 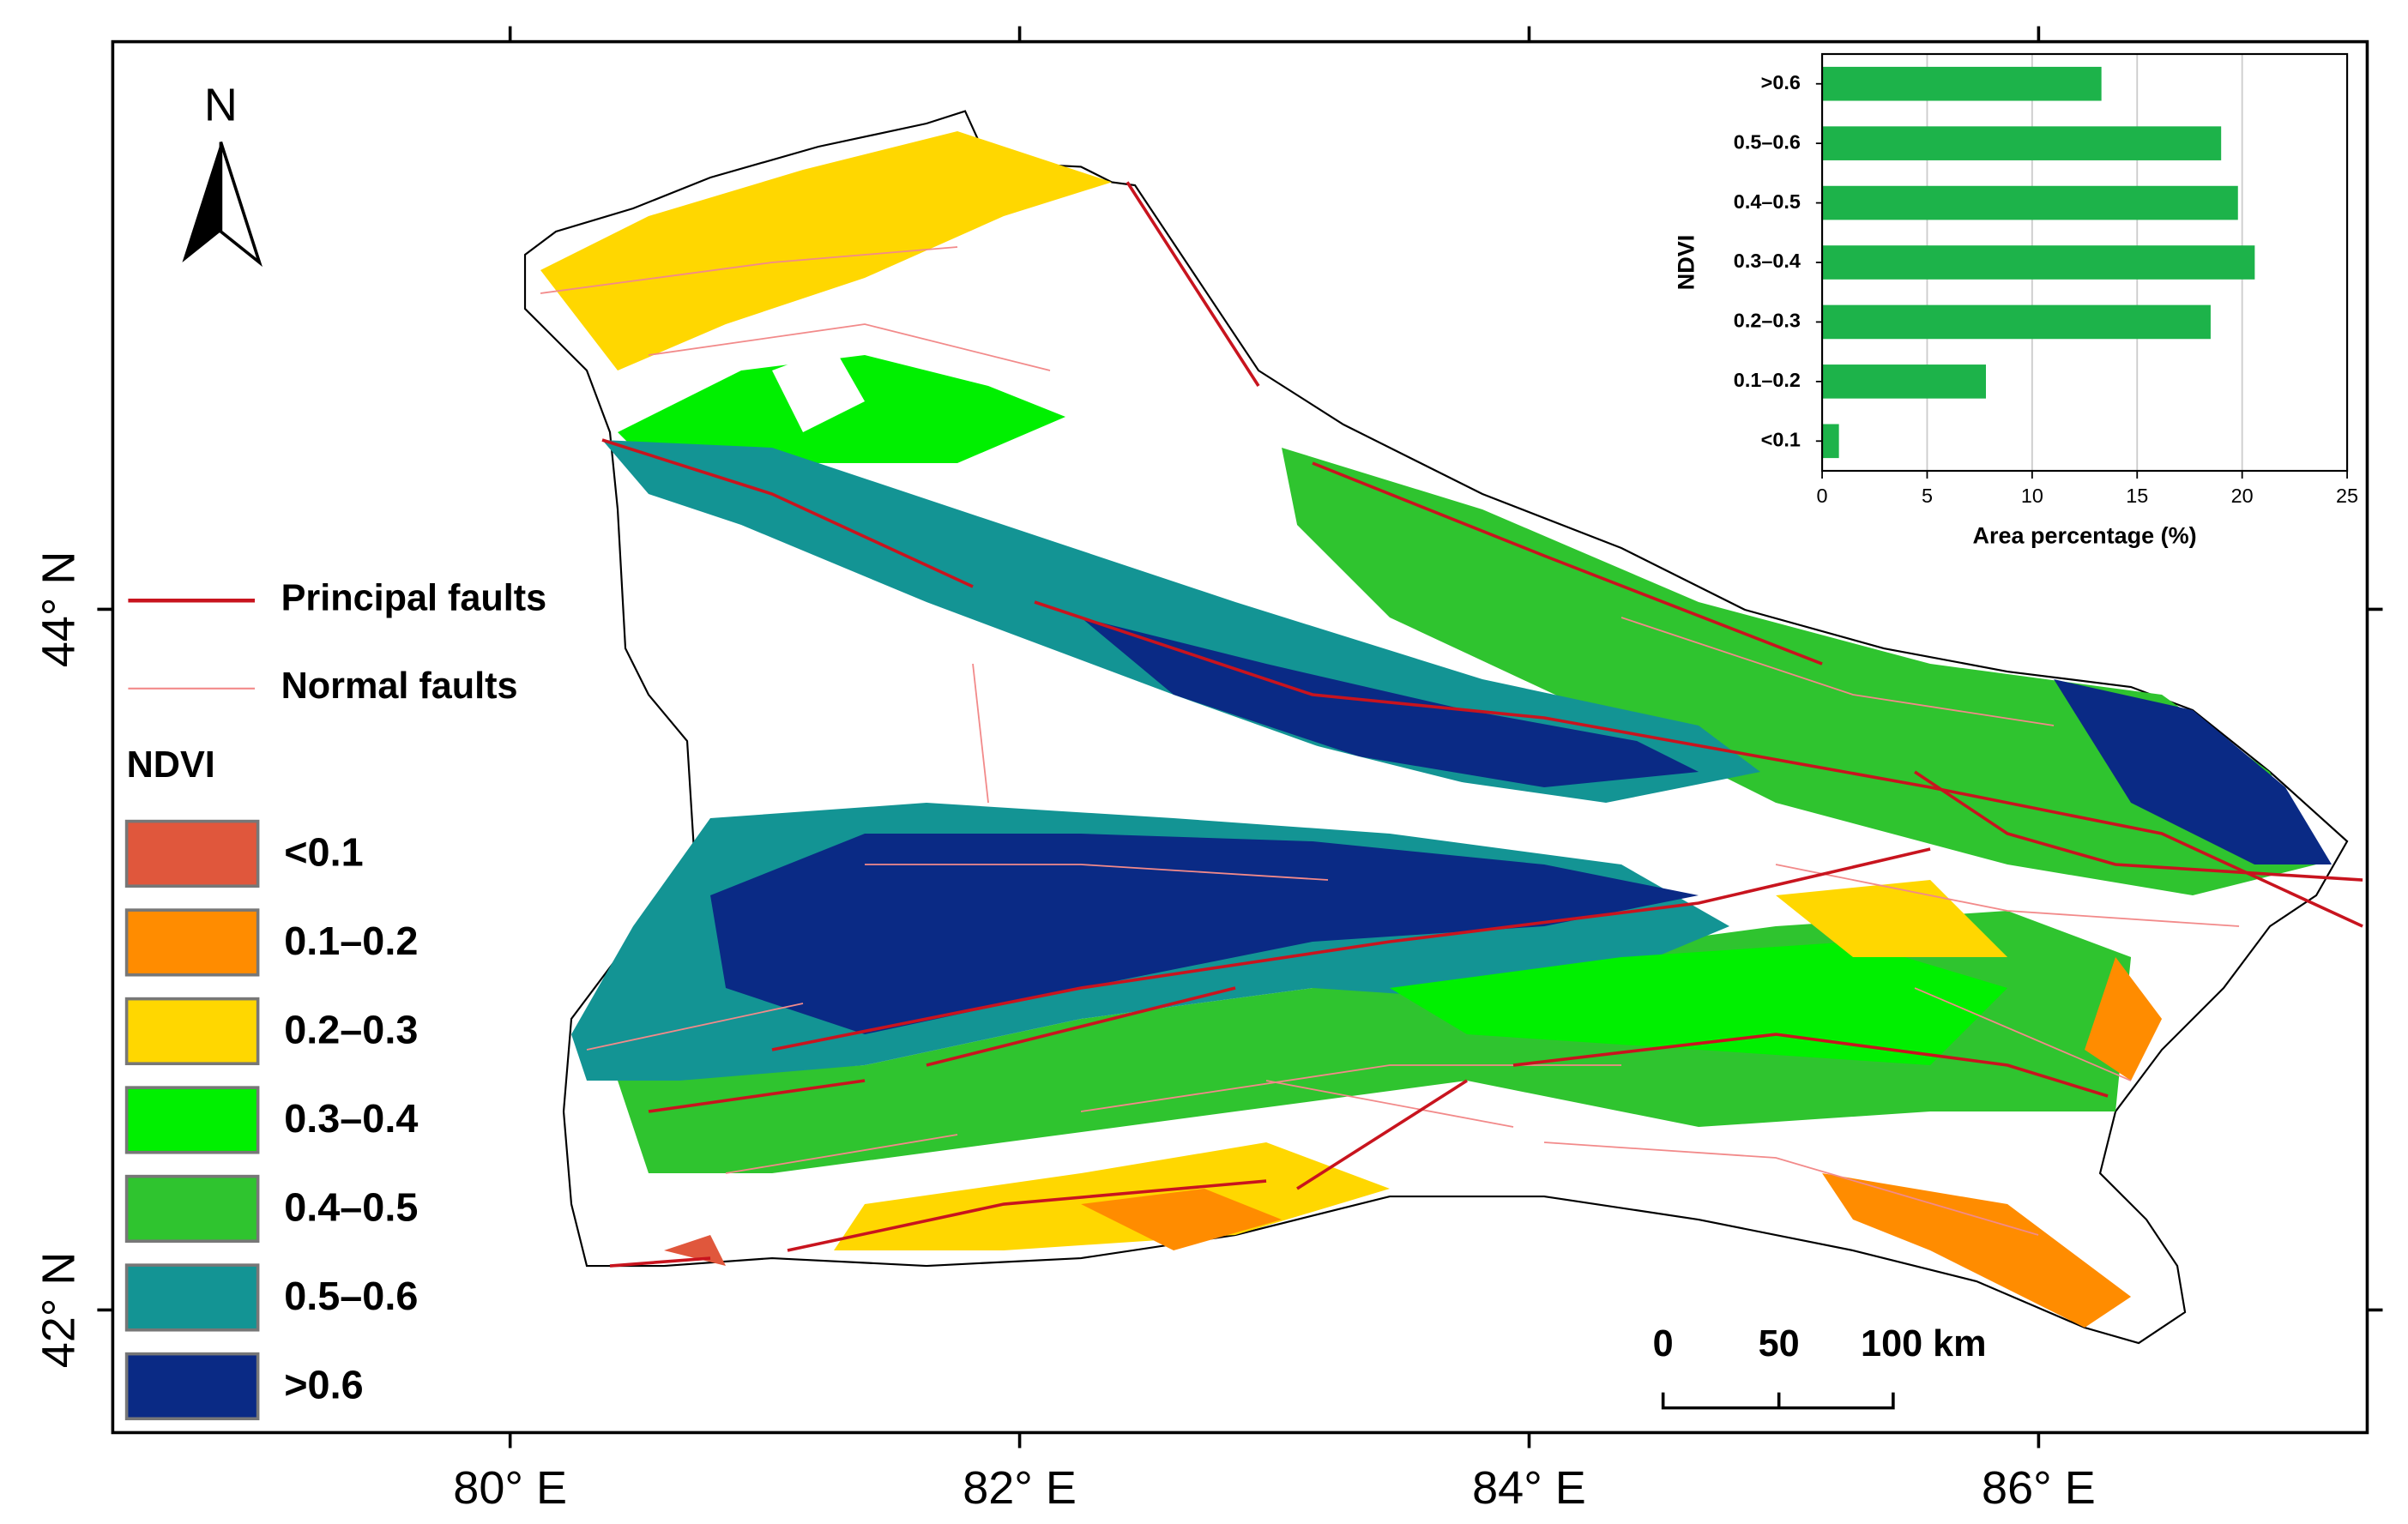 What do you see at coordinates (221, 105) in the screenshot?
I see `north-label: N` at bounding box center [221, 105].